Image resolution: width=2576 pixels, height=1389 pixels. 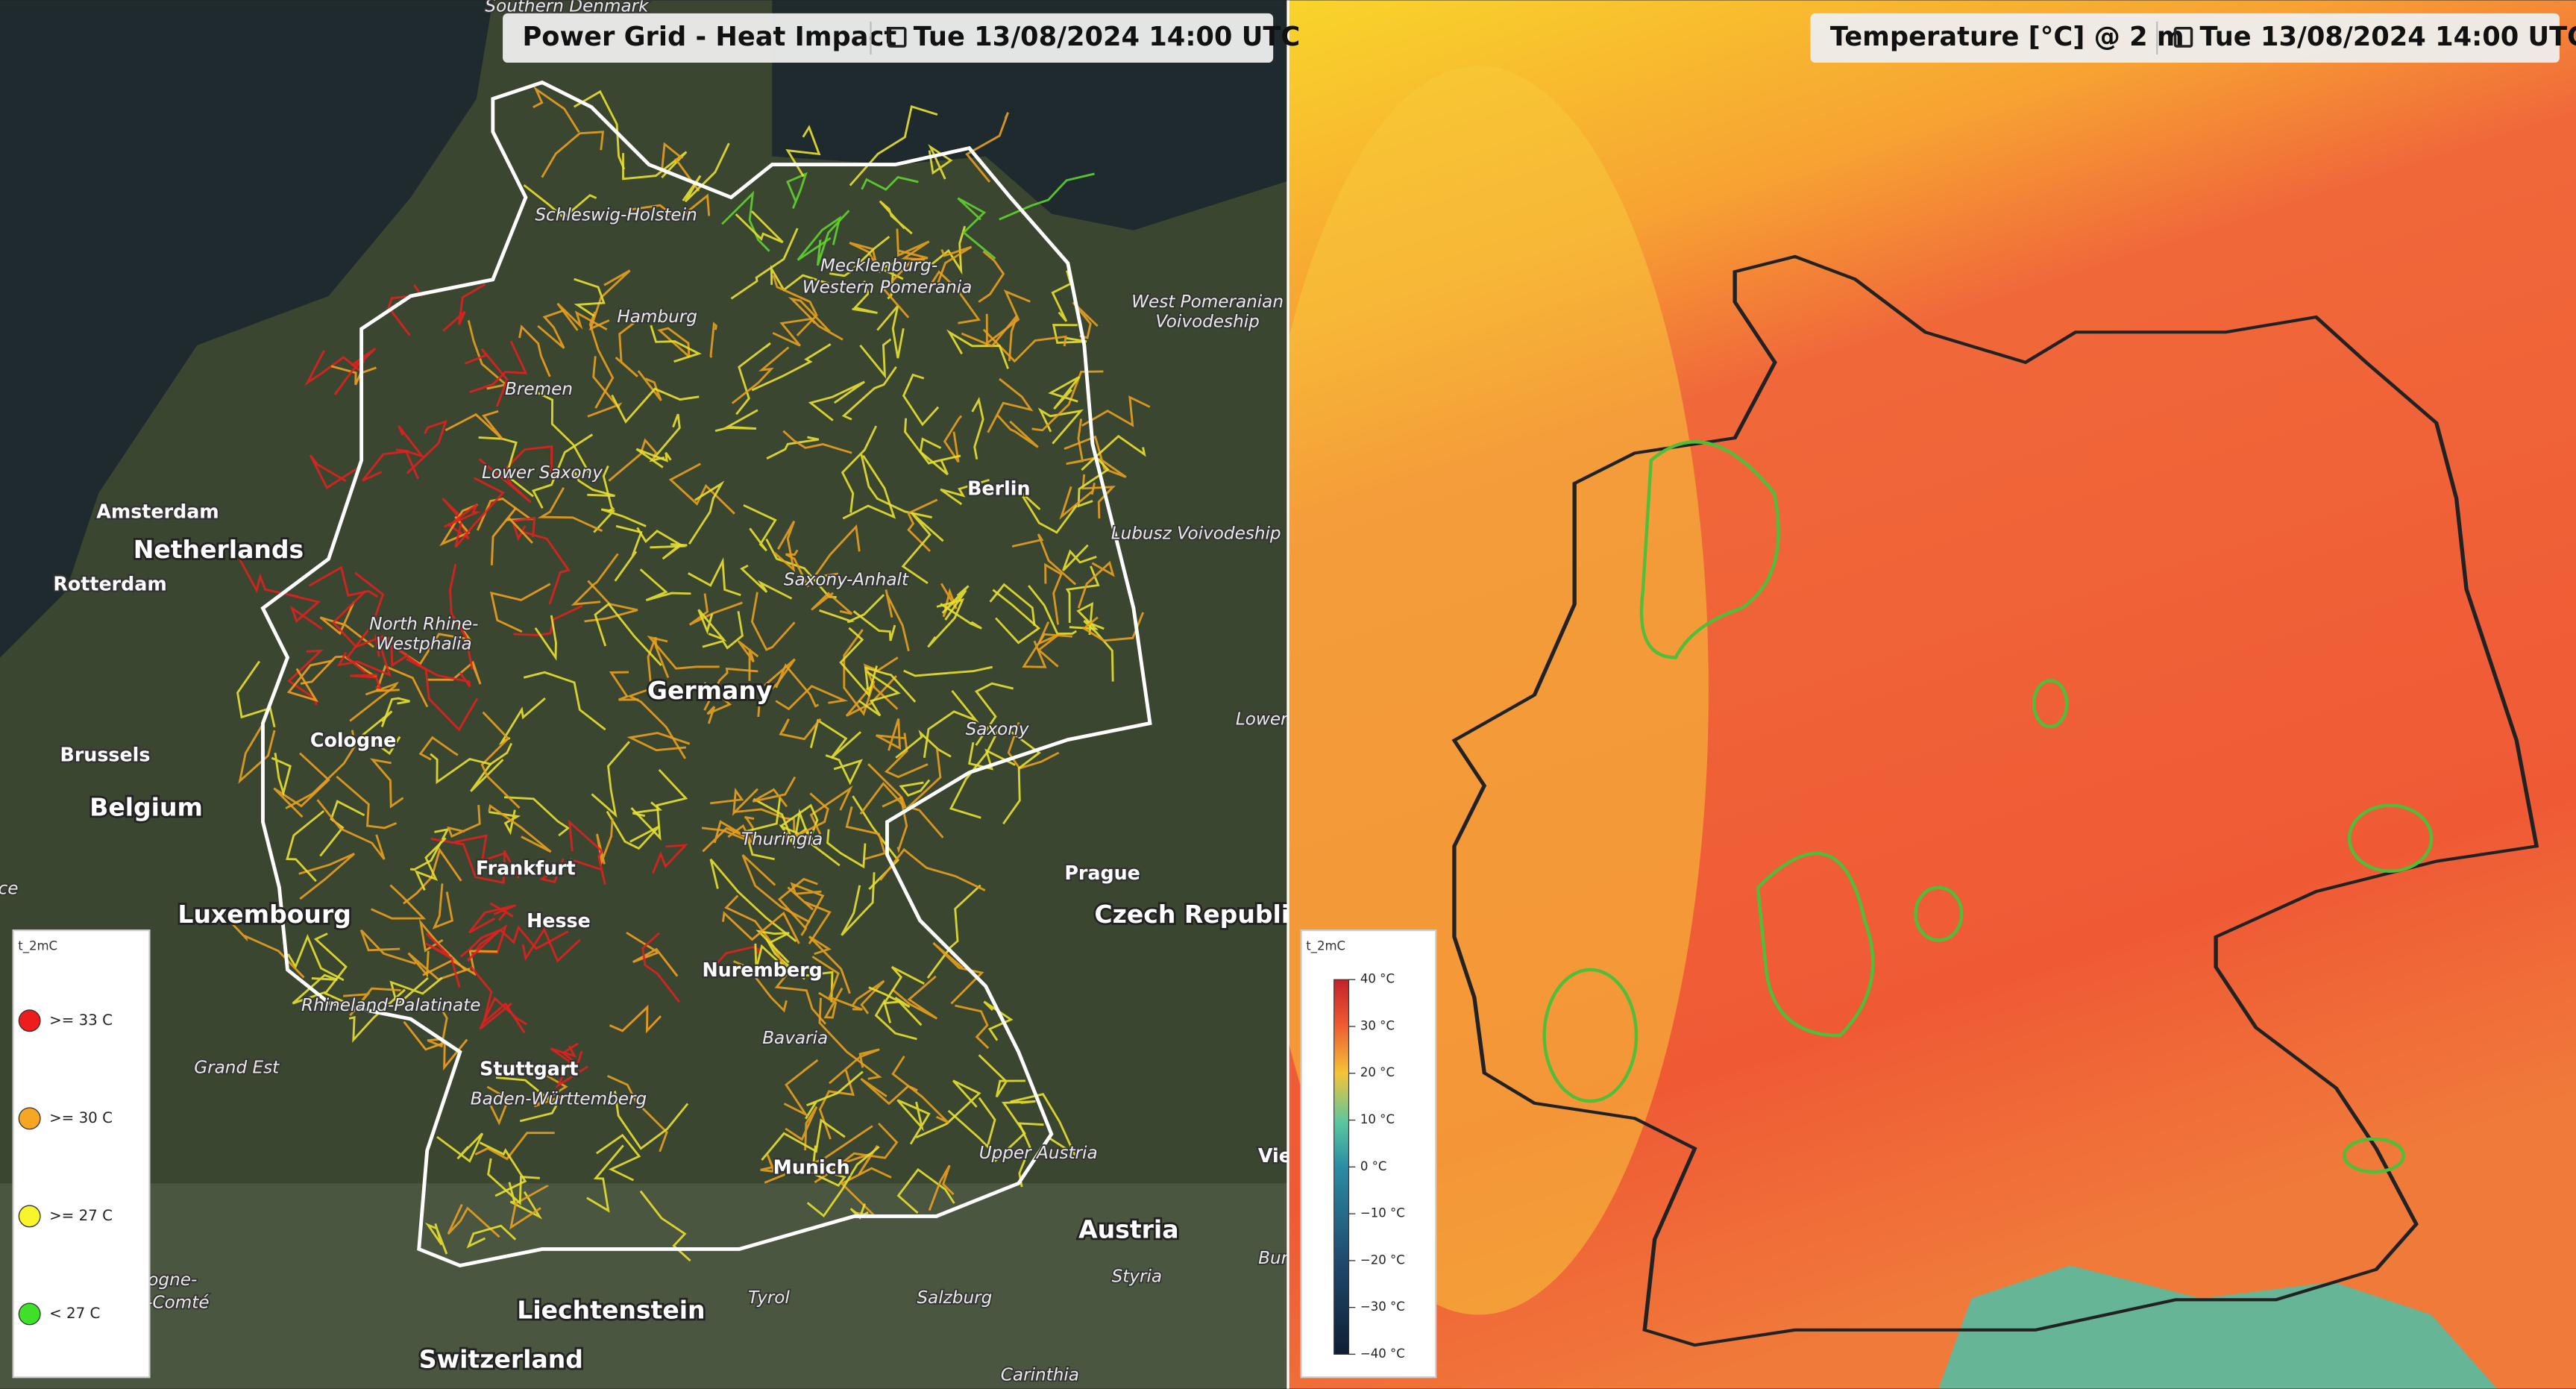 What do you see at coordinates (657, 317) in the screenshot?
I see `place-label: Hamburg` at bounding box center [657, 317].